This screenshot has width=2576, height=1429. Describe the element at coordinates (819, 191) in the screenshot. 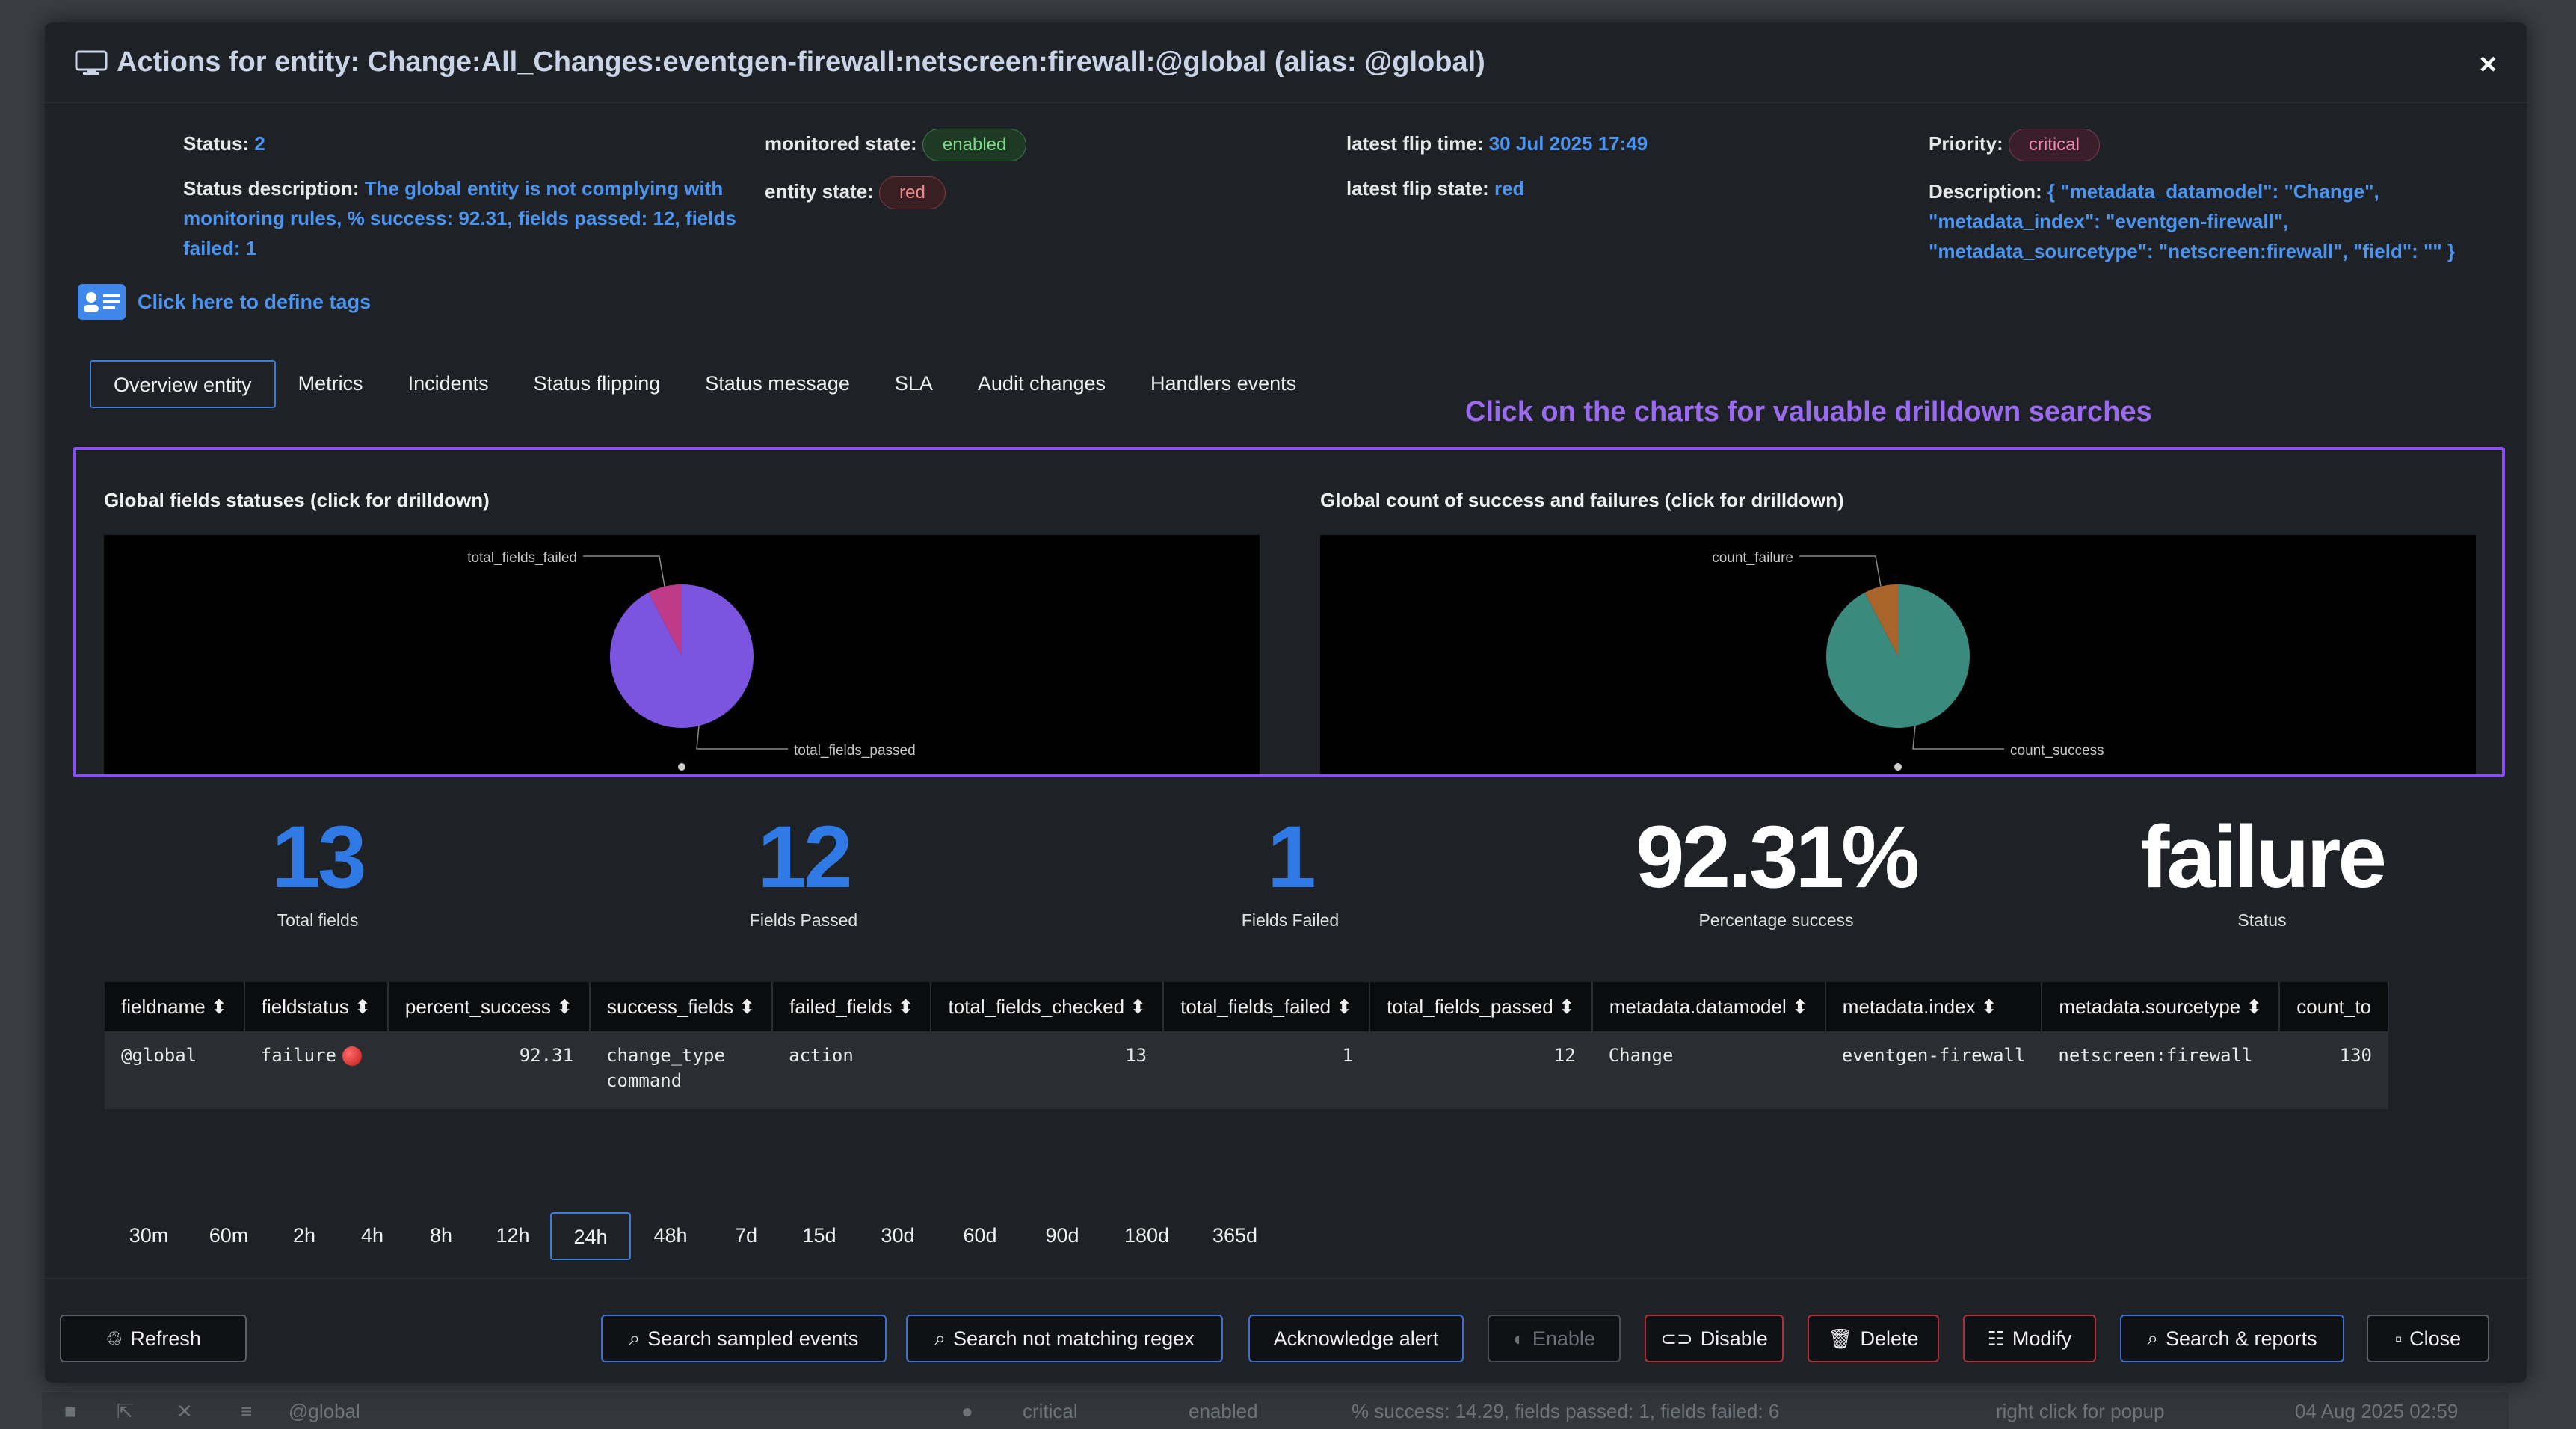

I see `entity-state-label: entity state:` at that location.